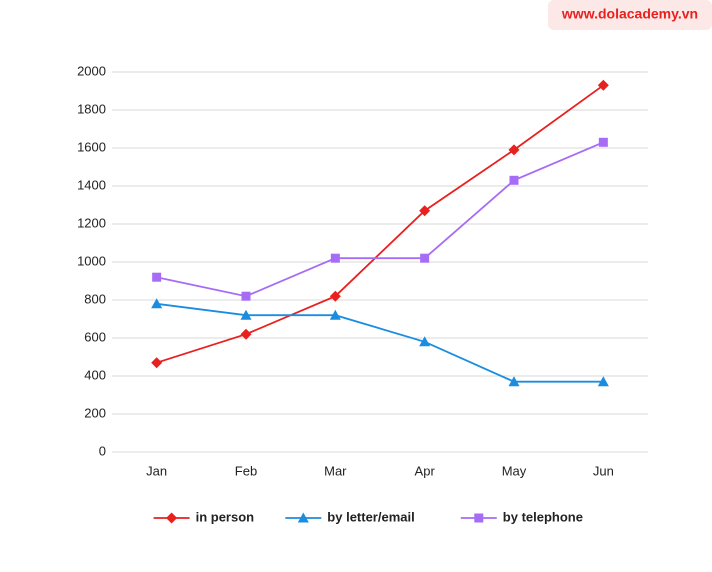  Describe the element at coordinates (102, 450) in the screenshot. I see `y-tick-label: 0` at that location.